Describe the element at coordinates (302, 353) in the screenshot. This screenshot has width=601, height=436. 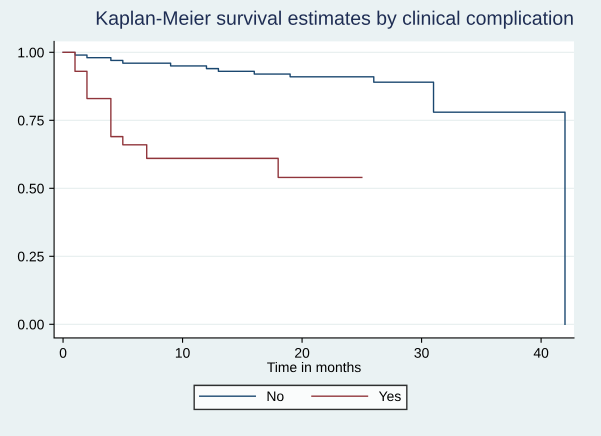
I see `x-tick-label: 20` at that location.